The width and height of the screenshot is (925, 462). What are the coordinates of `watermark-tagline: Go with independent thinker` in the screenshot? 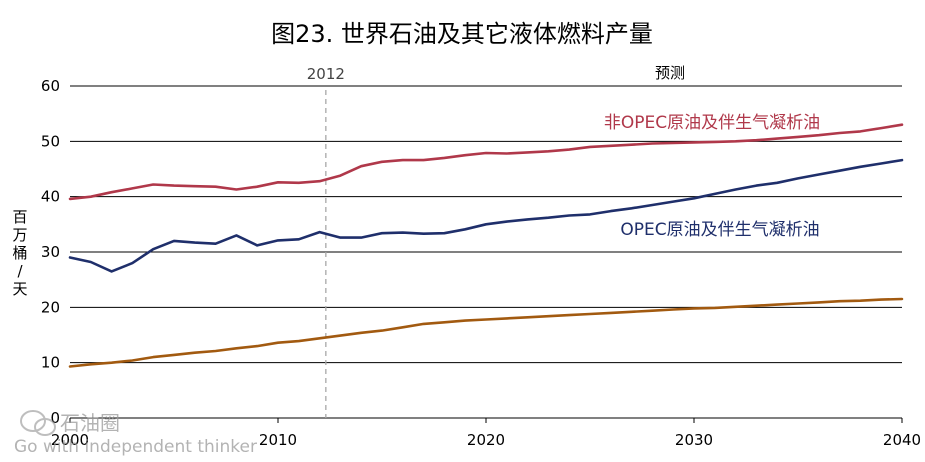 It's located at (135, 447).